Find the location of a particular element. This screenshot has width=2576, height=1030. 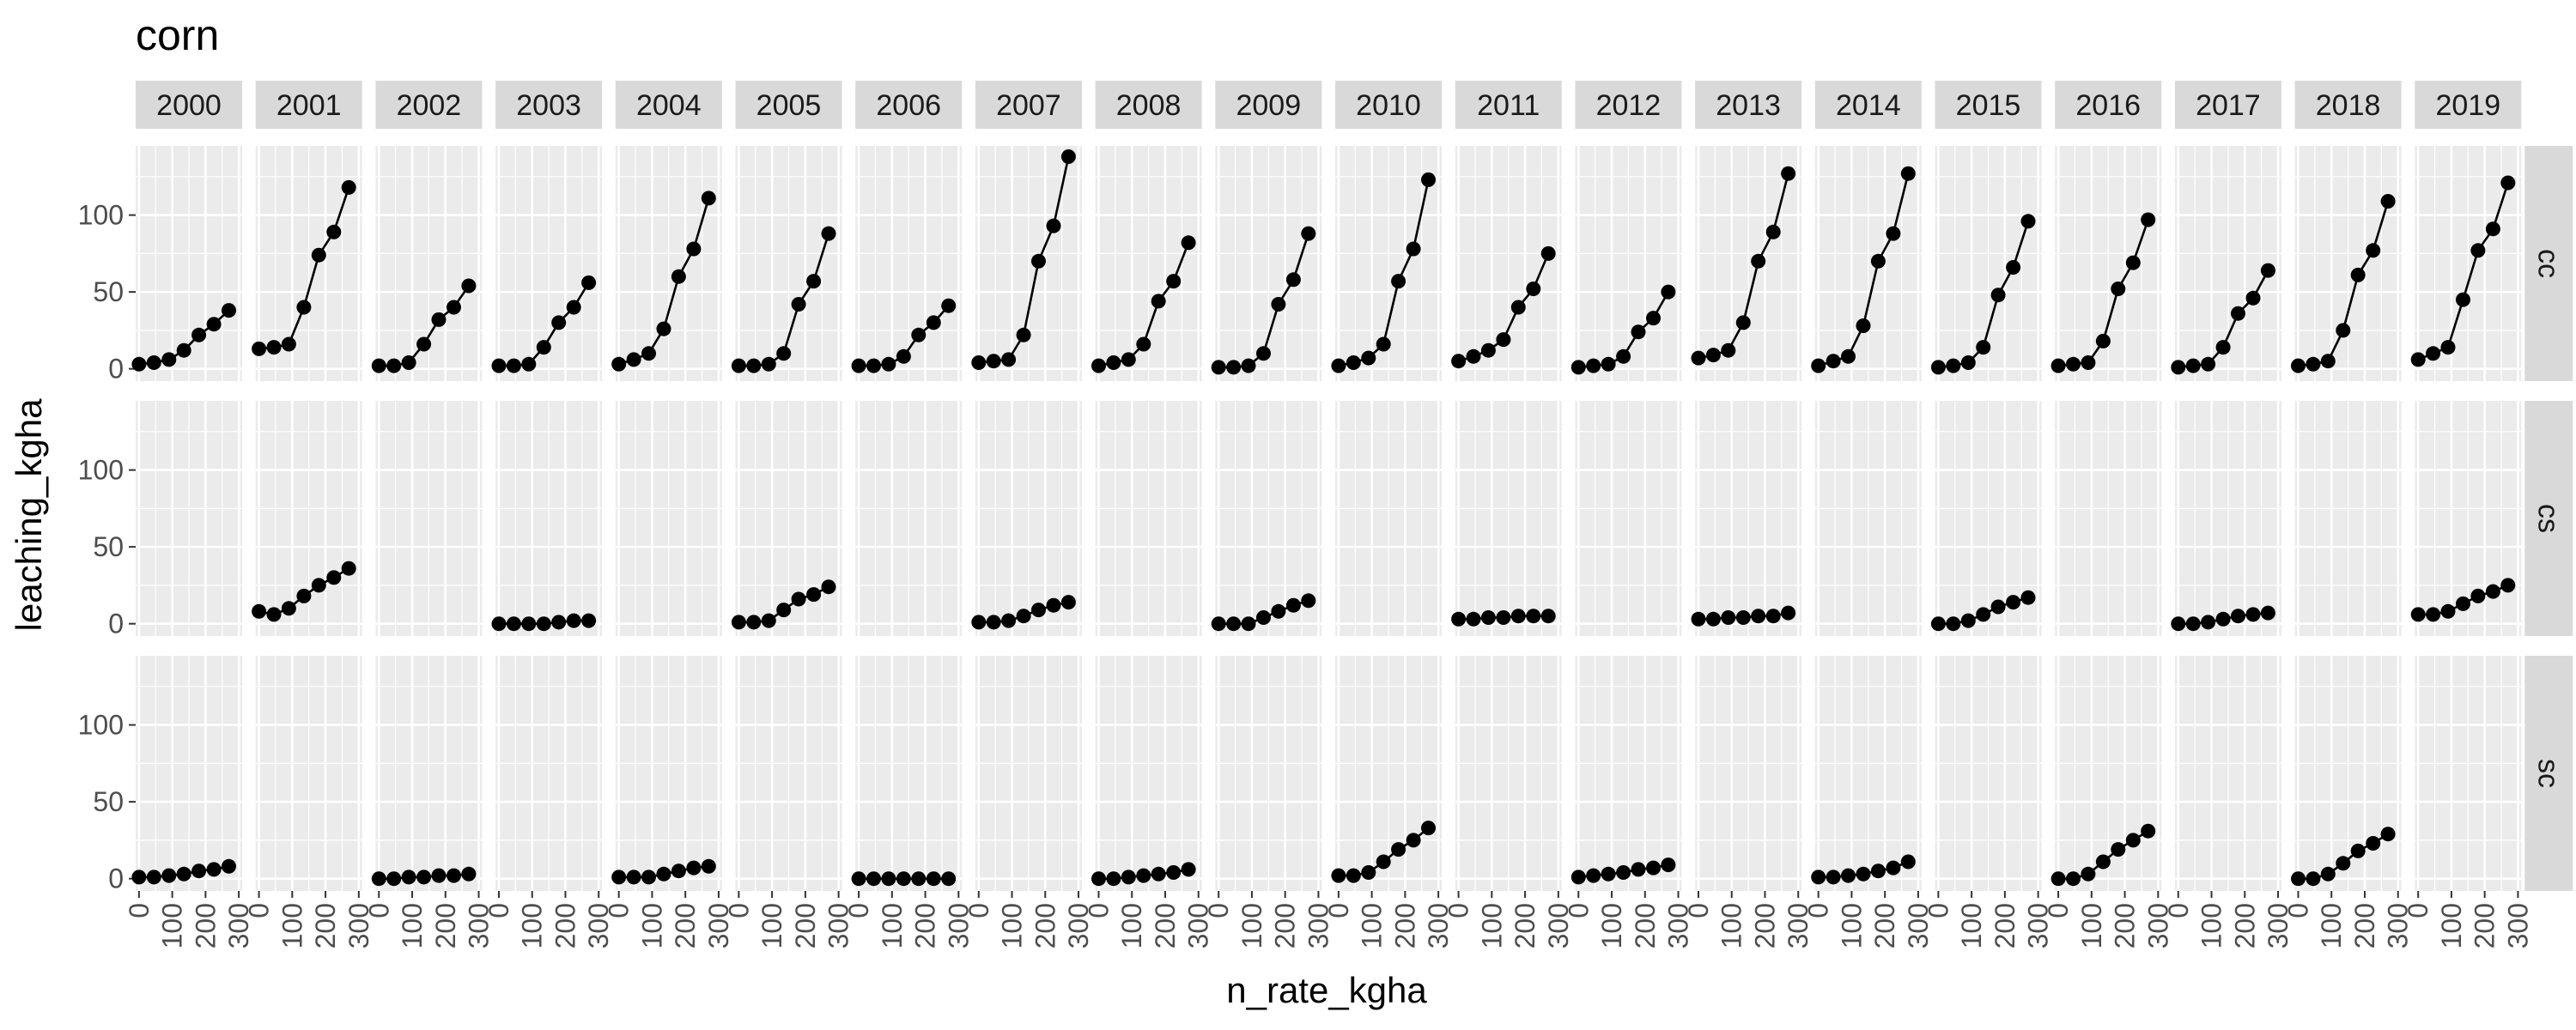

strip-2016 is located at coordinates (2108, 105).